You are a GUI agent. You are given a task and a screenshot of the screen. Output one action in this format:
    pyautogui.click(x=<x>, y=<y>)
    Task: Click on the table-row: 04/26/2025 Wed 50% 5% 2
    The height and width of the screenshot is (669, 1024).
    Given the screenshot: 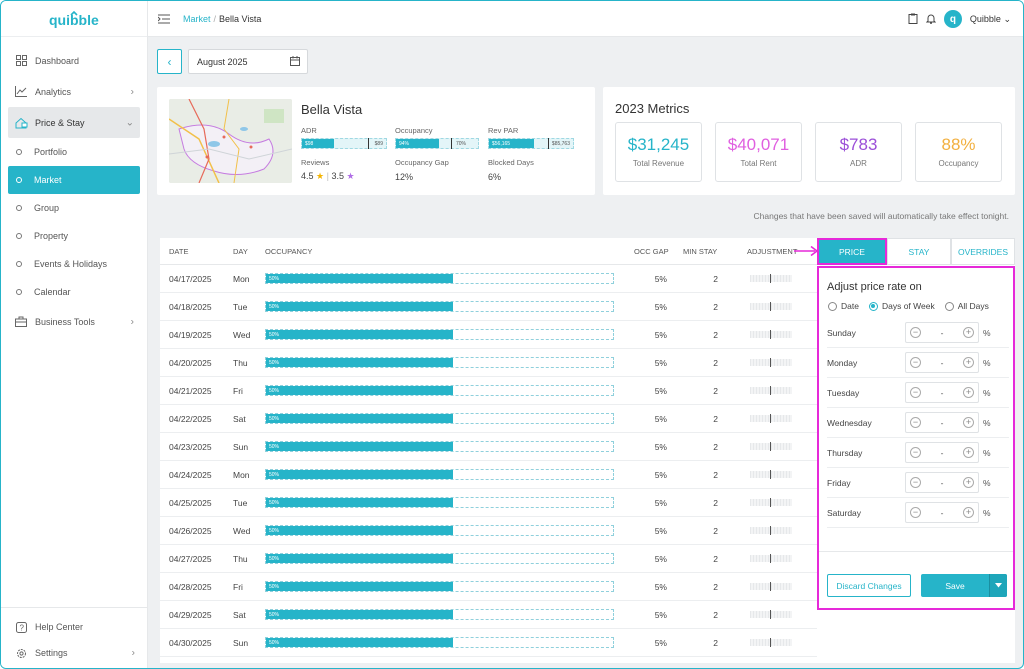 What is the action you would take?
    pyautogui.click(x=489, y=531)
    